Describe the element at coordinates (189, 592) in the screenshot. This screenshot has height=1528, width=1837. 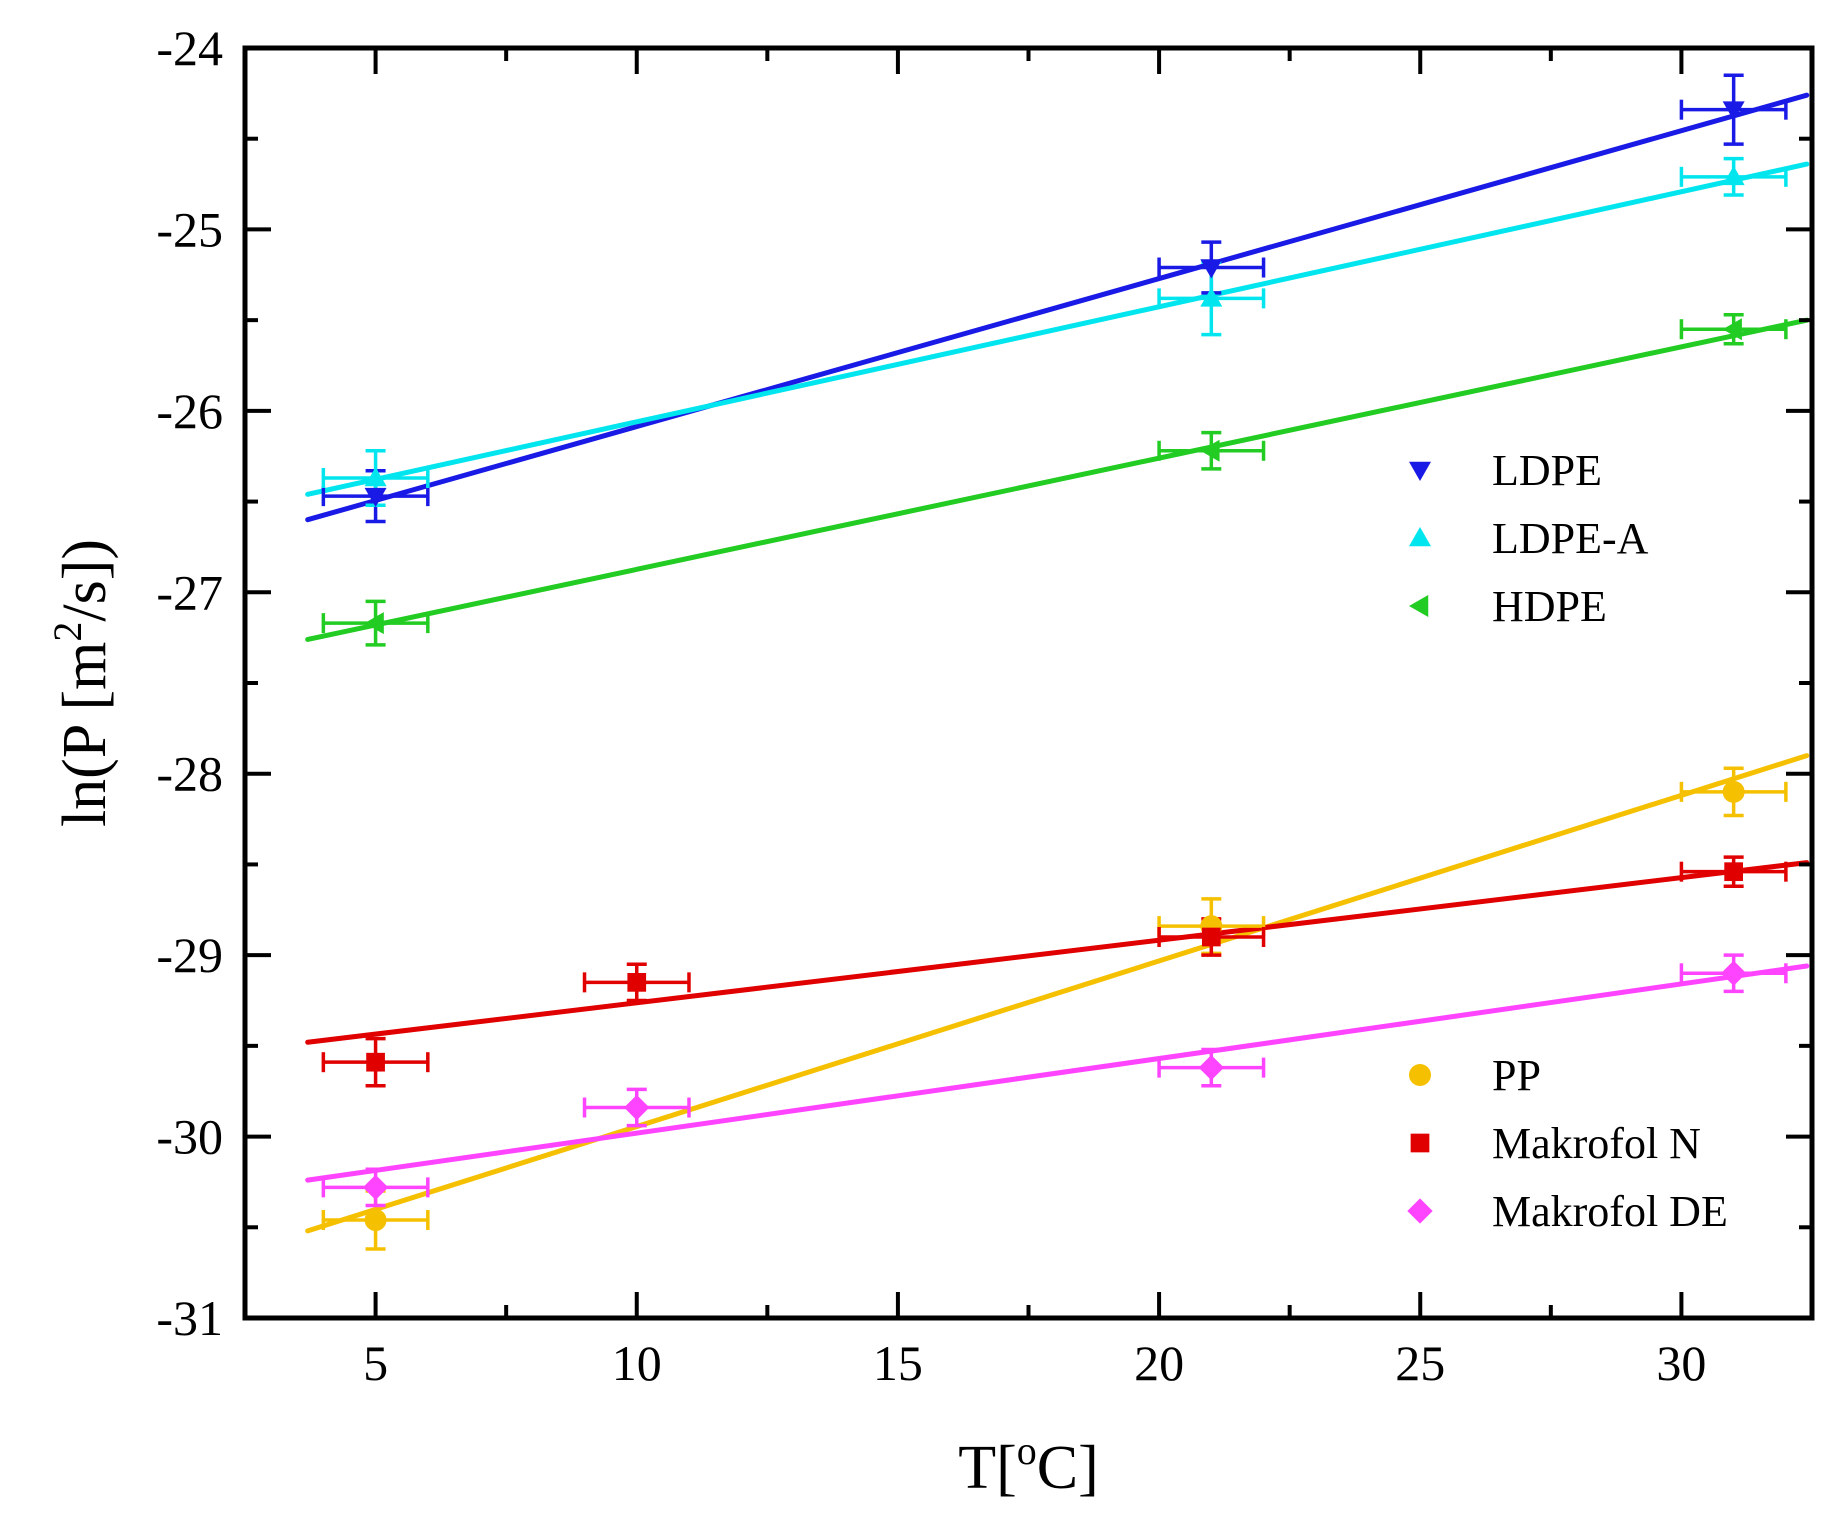
I see `y-tick-label: -27` at that location.